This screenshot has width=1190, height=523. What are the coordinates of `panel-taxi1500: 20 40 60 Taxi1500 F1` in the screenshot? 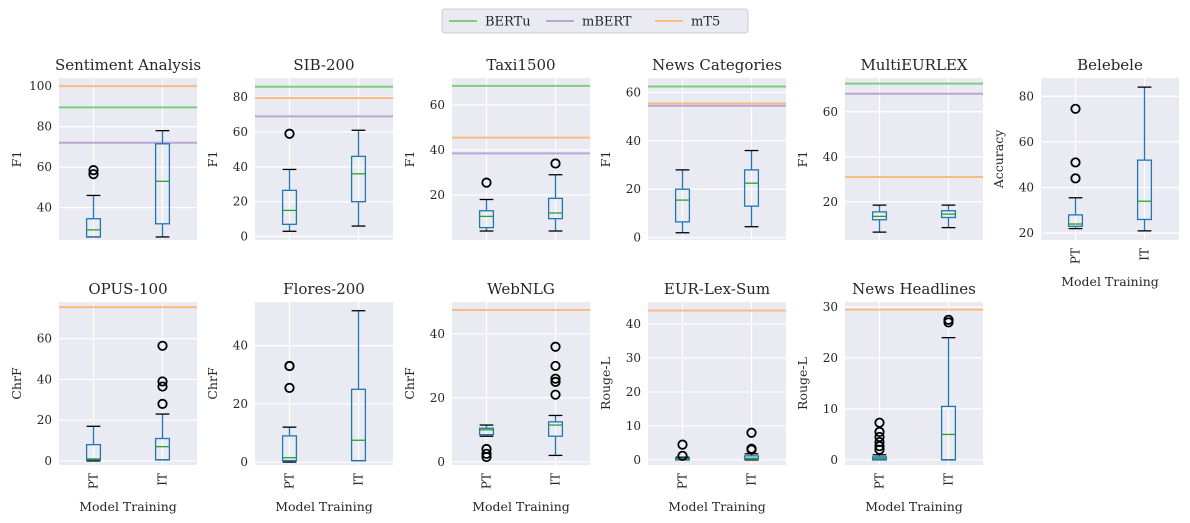 It's located at (496, 148).